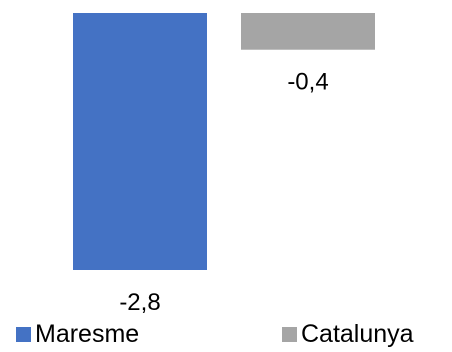 Image resolution: width=452 pixels, height=352 pixels. I want to click on data-label-maresme: -2,8, so click(139, 301).